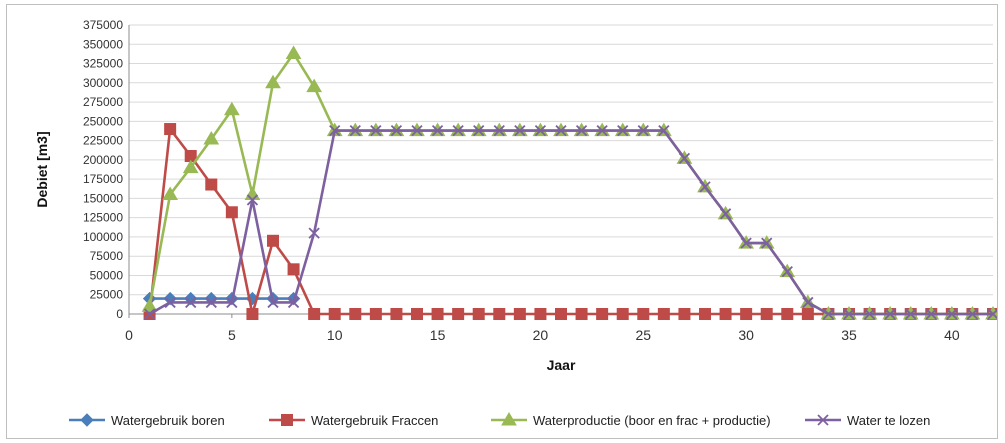 This screenshot has width=1005, height=443. What do you see at coordinates (103, 218) in the screenshot?
I see `y-tick-label: 125000` at bounding box center [103, 218].